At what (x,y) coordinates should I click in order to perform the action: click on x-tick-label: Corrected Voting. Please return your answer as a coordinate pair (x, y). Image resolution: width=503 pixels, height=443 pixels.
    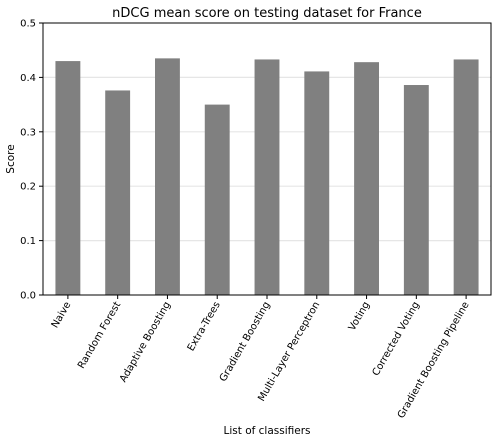
    Looking at the image, I should click on (396, 339).